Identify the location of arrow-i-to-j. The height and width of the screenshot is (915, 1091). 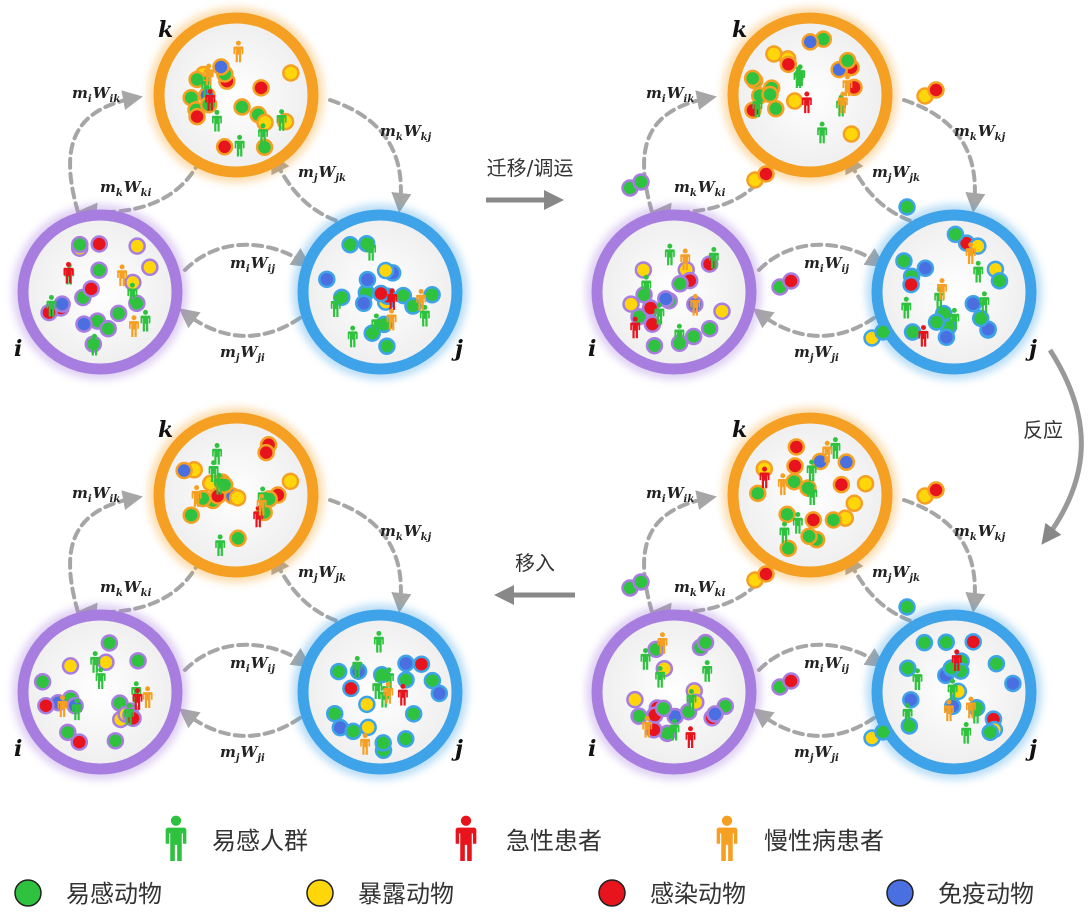
(821, 257).